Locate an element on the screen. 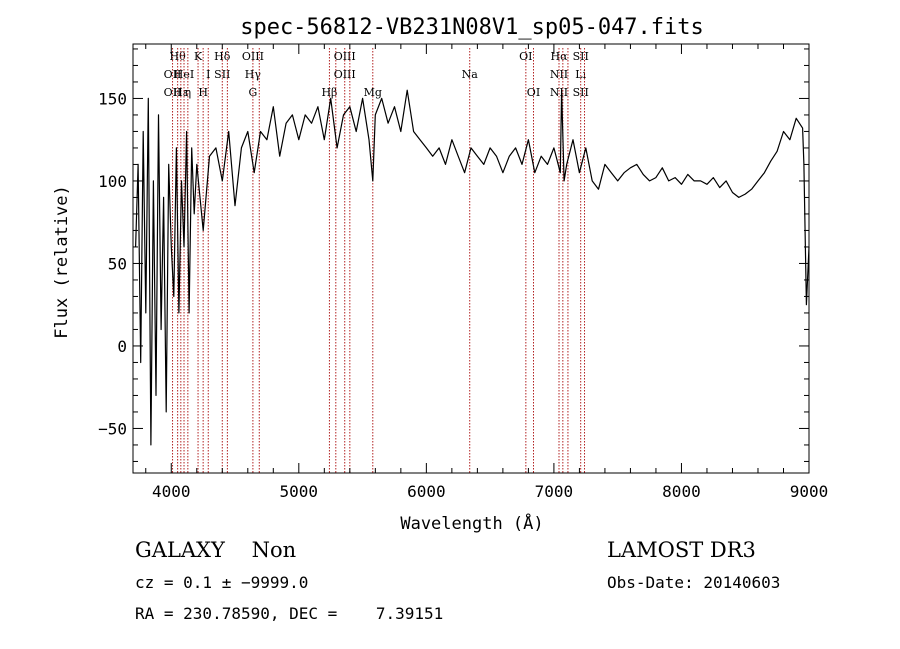 This screenshot has height=649, width=900. y-axis-label: Flux (relative) is located at coordinates (62, 262).